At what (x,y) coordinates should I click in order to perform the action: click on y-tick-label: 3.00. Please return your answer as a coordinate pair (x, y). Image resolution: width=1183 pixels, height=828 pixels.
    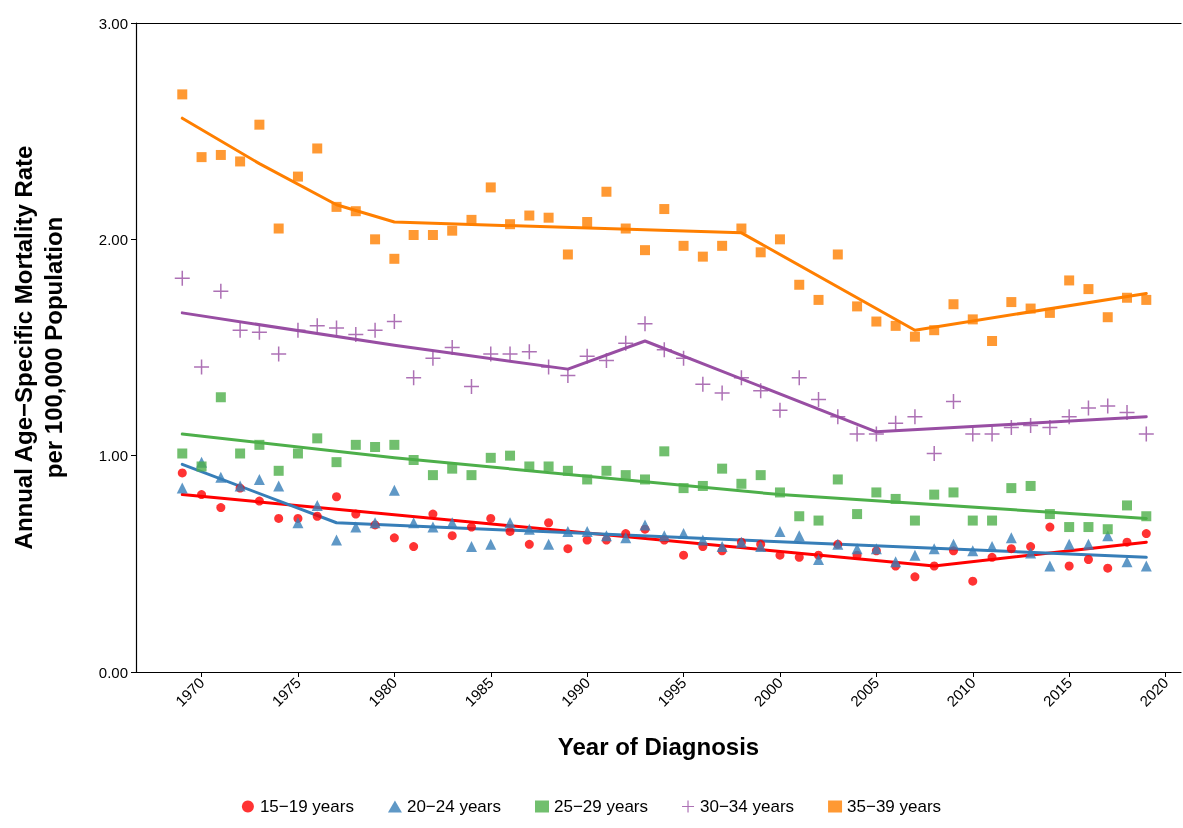
    Looking at the image, I should click on (113, 23).